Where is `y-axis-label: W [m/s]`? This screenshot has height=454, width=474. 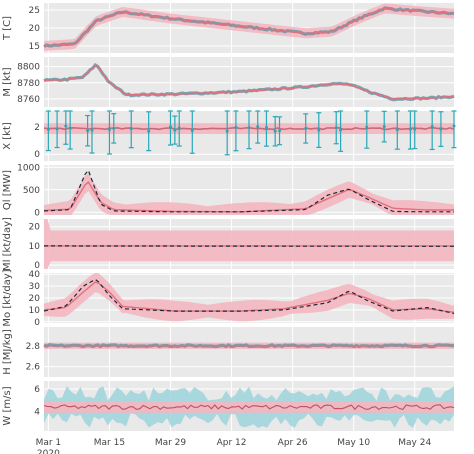 y-axis-label: W [m/s] is located at coordinates (7, 405).